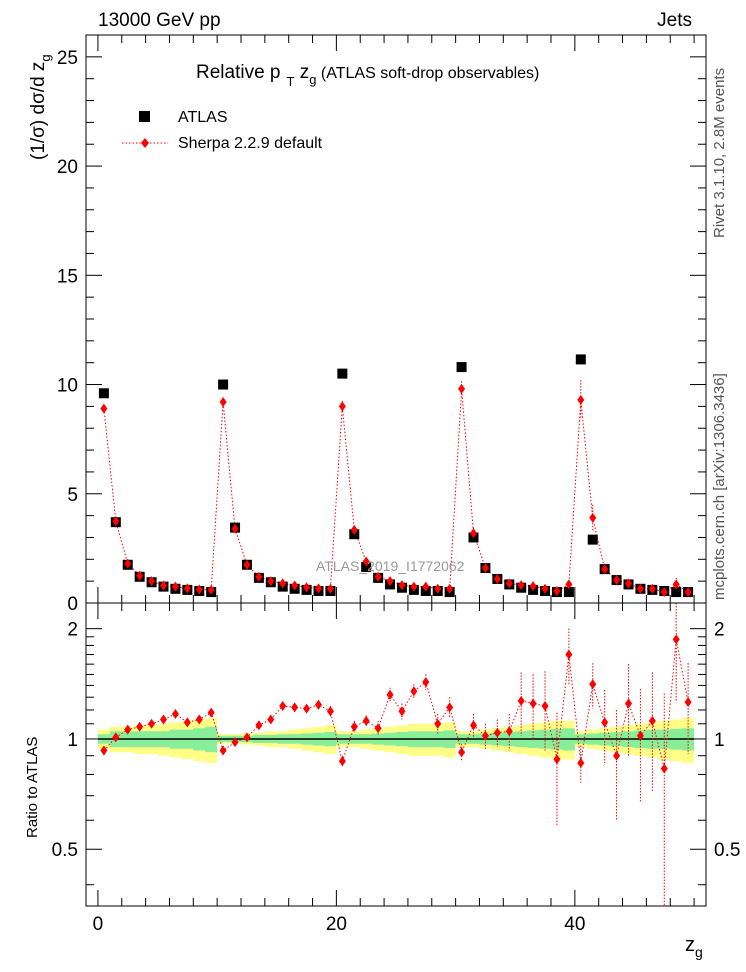 This screenshot has width=746, height=972. Describe the element at coordinates (396, 704) in the screenshot. I see `ratio-sherpa-line` at that location.